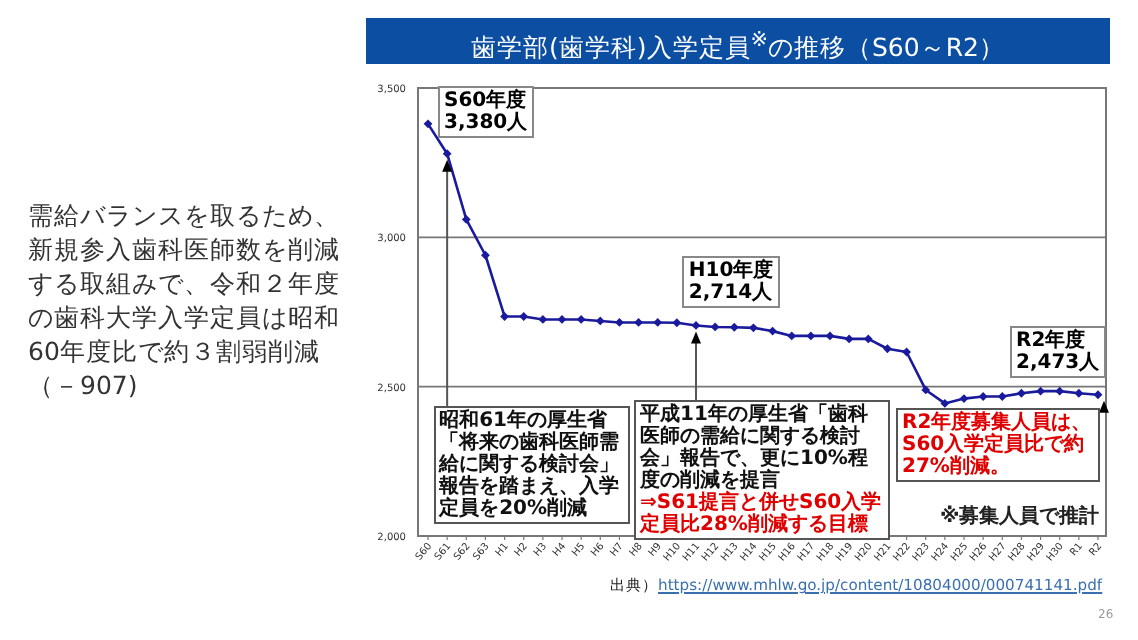 The height and width of the screenshot is (640, 1138). What do you see at coordinates (731, 282) in the screenshot?
I see `annotation: H10年度 2,714人` at bounding box center [731, 282].